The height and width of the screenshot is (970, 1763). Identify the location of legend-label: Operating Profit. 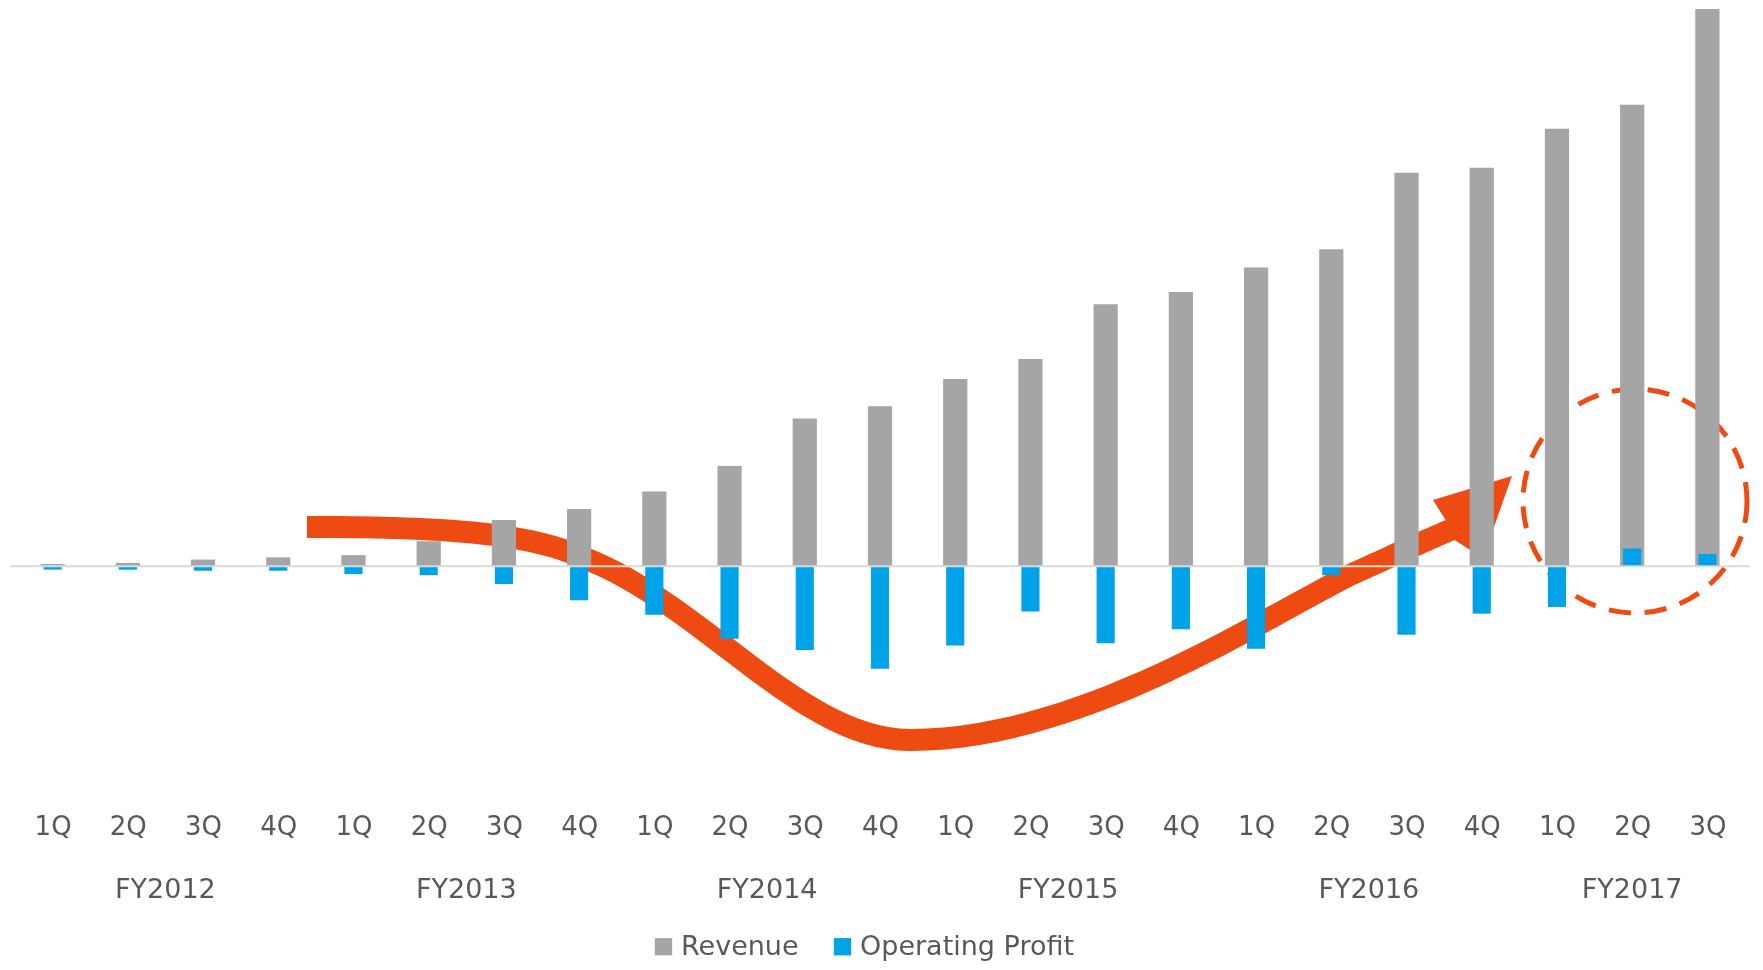
(967, 945).